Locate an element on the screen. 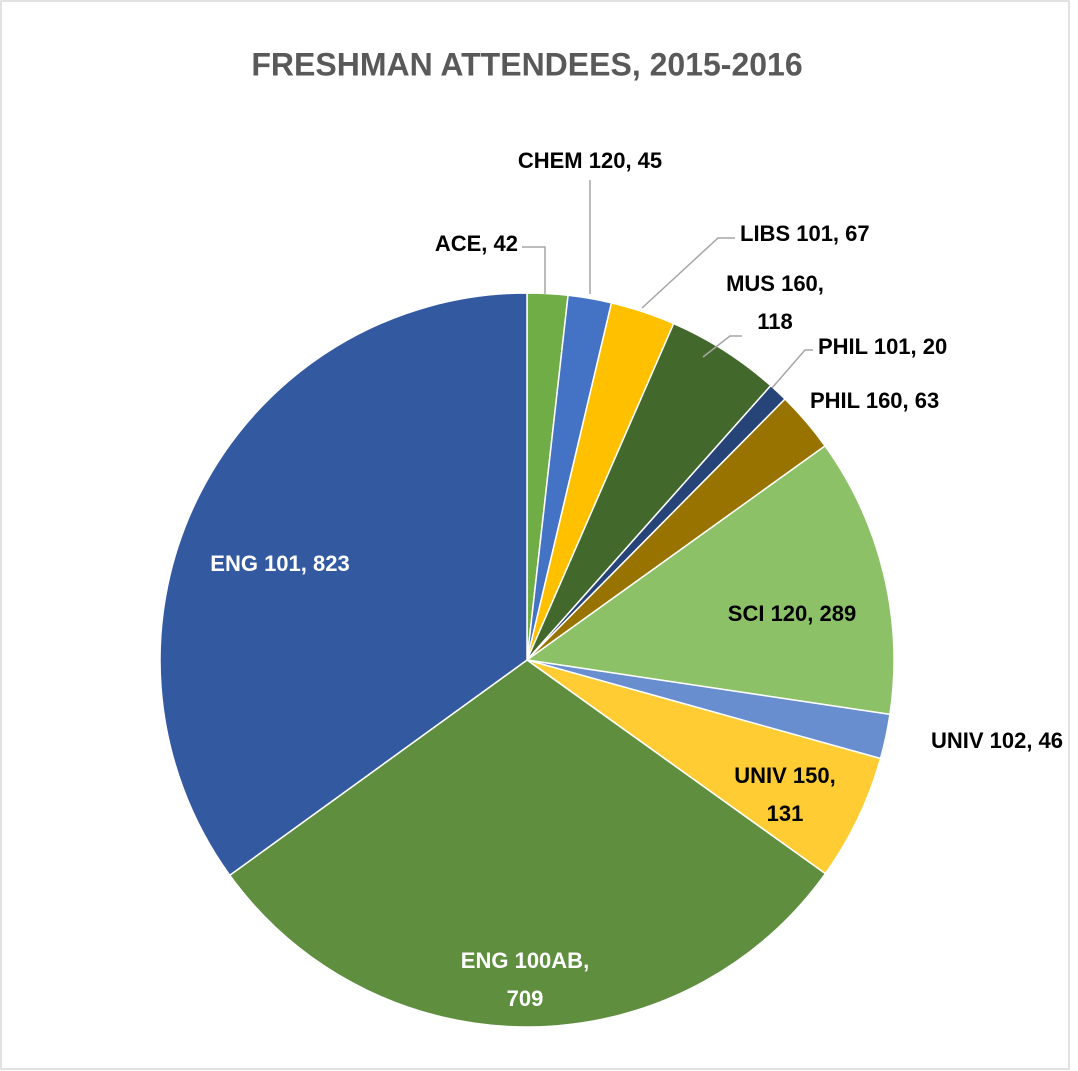 This screenshot has height=1071, width=1078. chart-title: FRESHMAN ATTENDEES, 2015-2016 is located at coordinates (526, 64).